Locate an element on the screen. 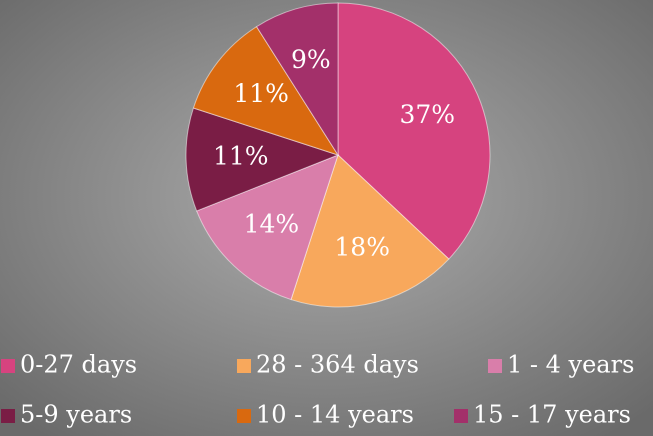 This screenshot has height=436, width=653. data-label: 14% is located at coordinates (272, 223).